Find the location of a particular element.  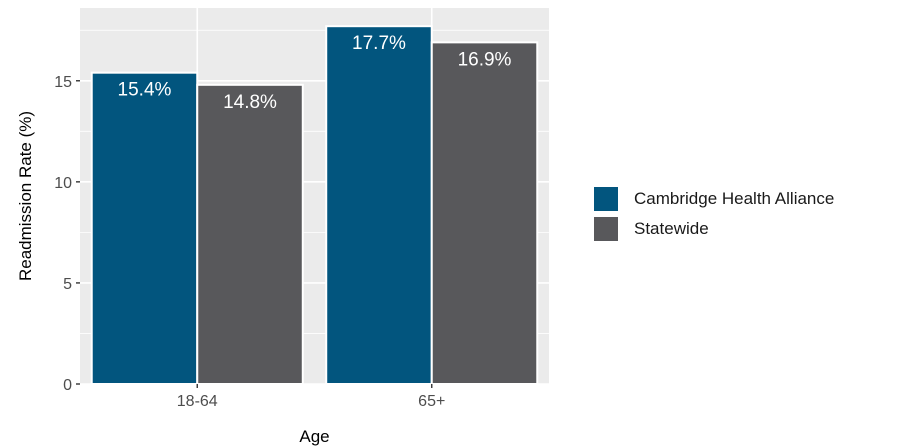

y-tick-label: 5 is located at coordinates (67, 284).